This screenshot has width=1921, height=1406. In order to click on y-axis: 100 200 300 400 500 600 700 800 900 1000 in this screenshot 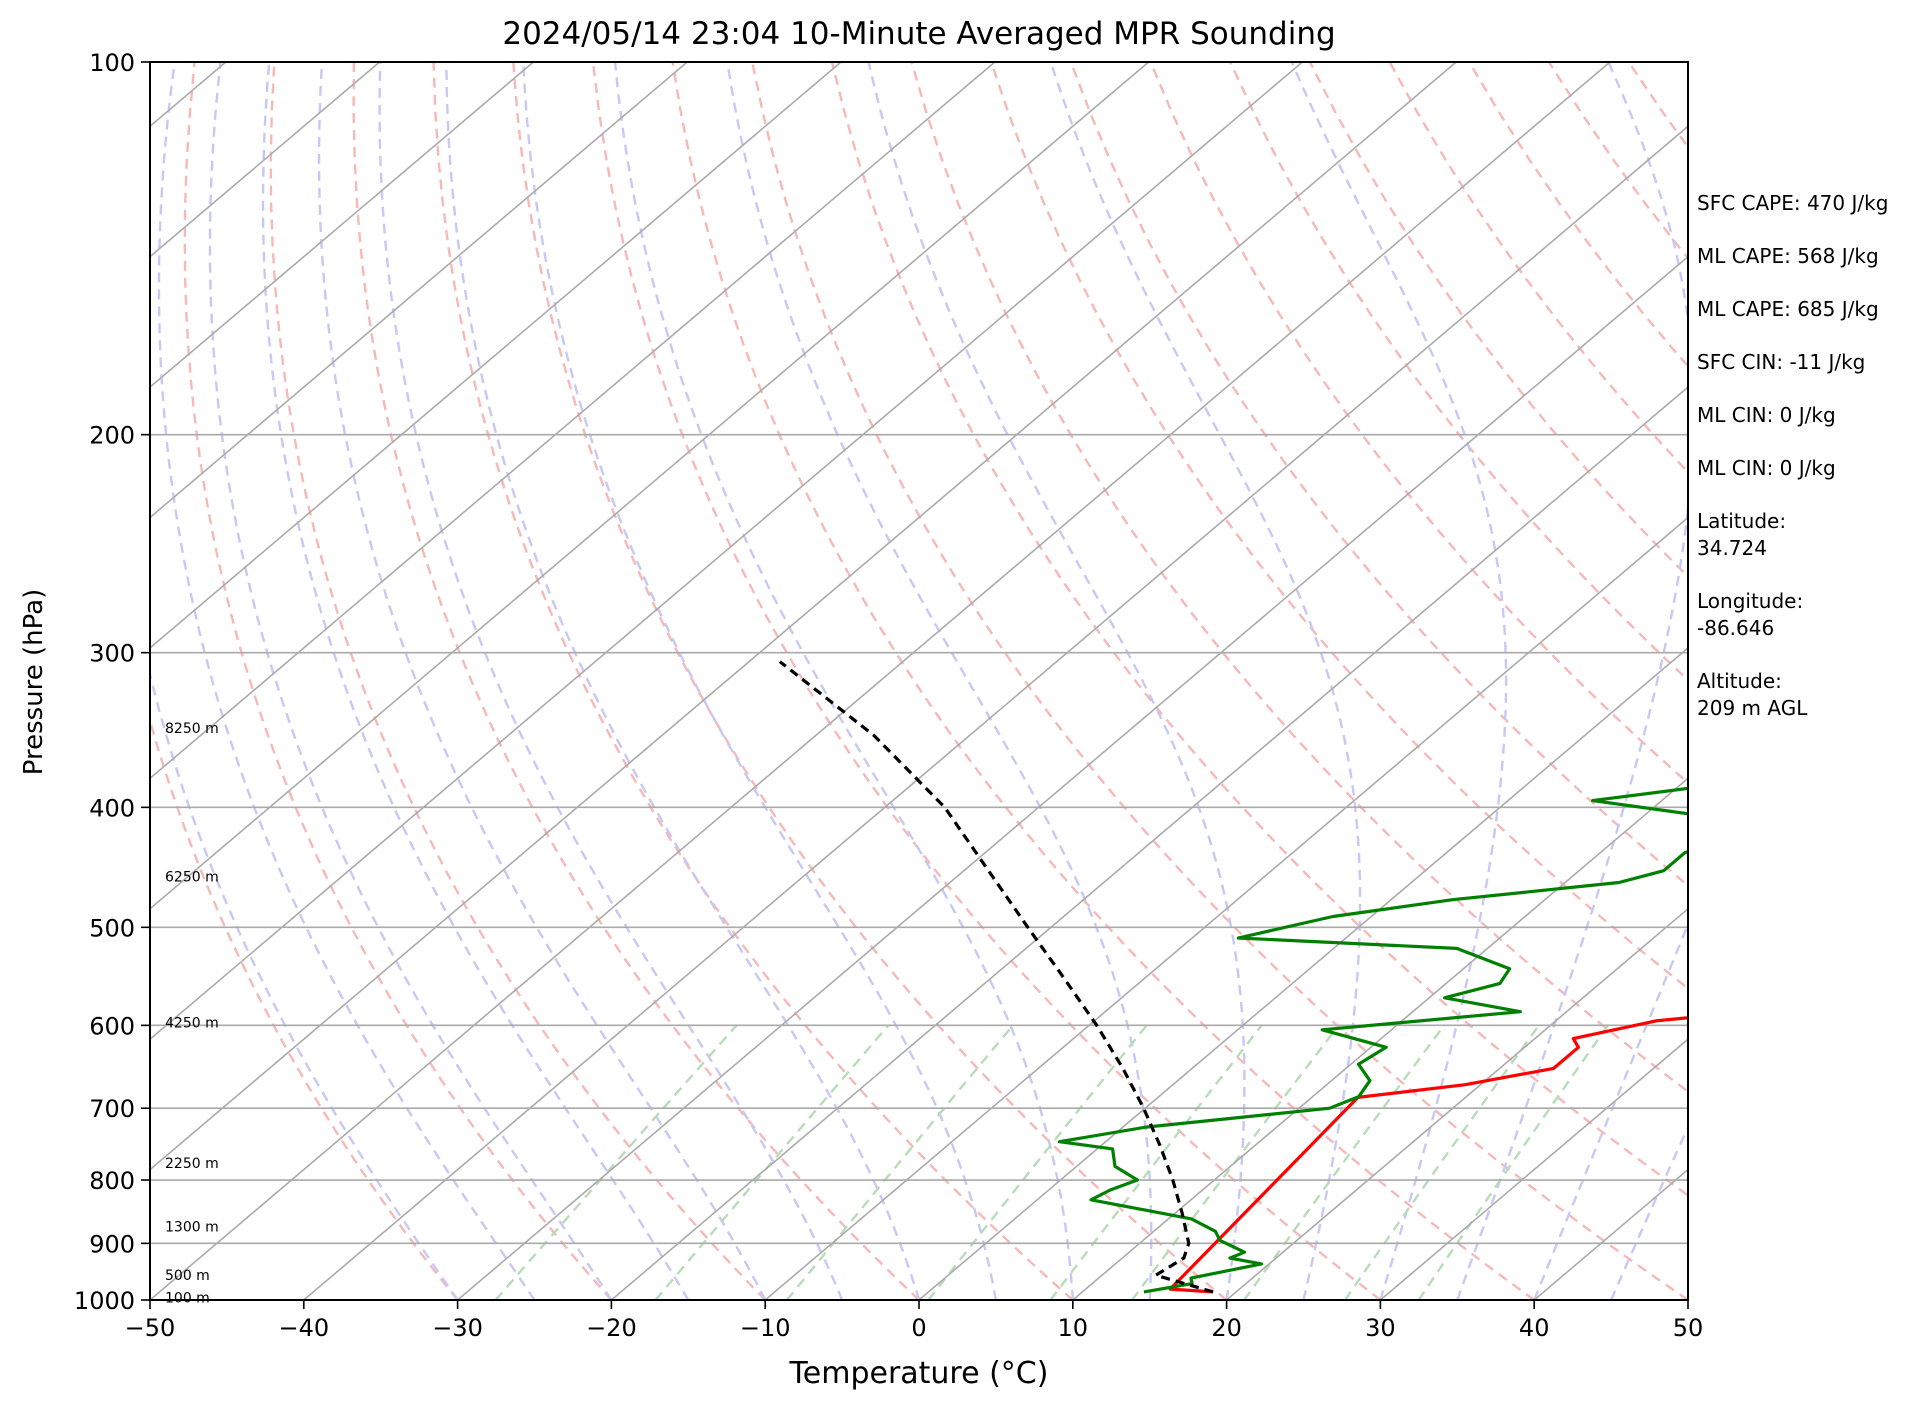, I will do `click(112, 682)`.